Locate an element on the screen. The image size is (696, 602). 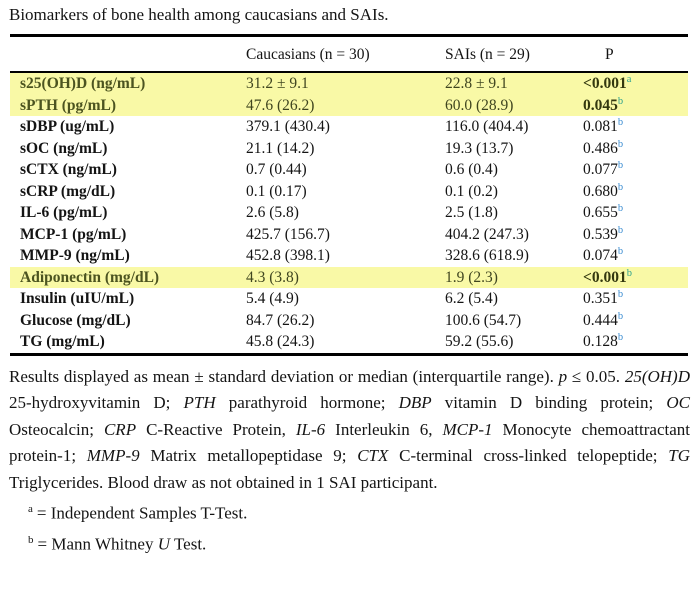
row-label: sOC (ng/mL) is located at coordinates (64, 148).